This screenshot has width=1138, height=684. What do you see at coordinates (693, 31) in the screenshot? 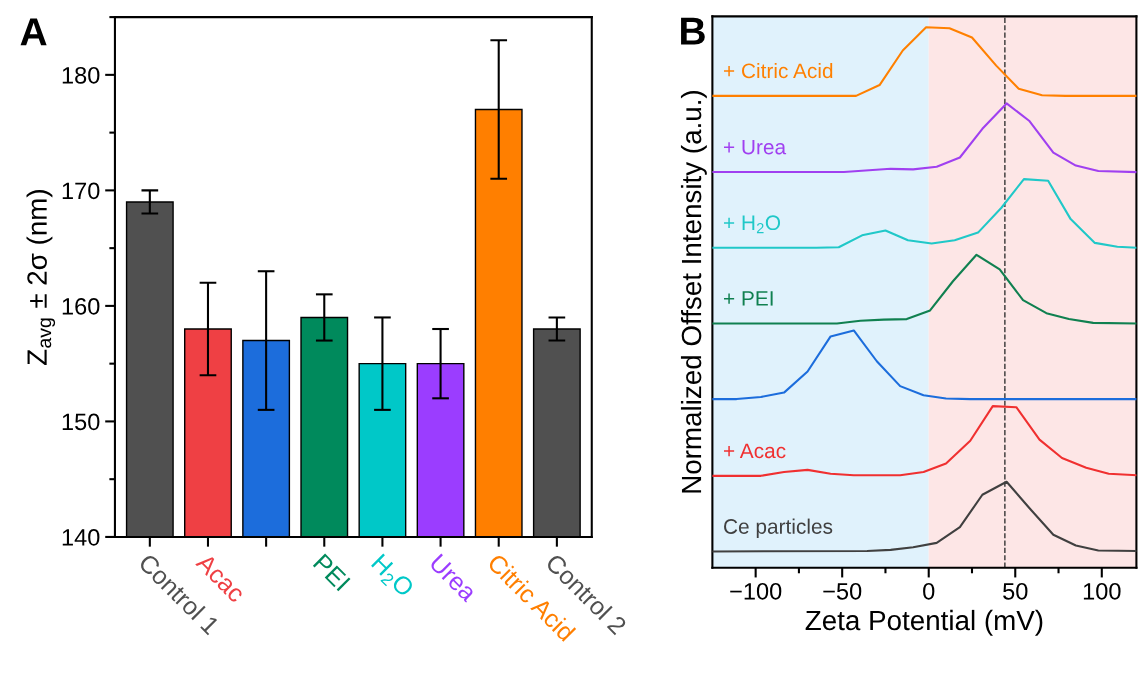
I see `text: B` at bounding box center [693, 31].